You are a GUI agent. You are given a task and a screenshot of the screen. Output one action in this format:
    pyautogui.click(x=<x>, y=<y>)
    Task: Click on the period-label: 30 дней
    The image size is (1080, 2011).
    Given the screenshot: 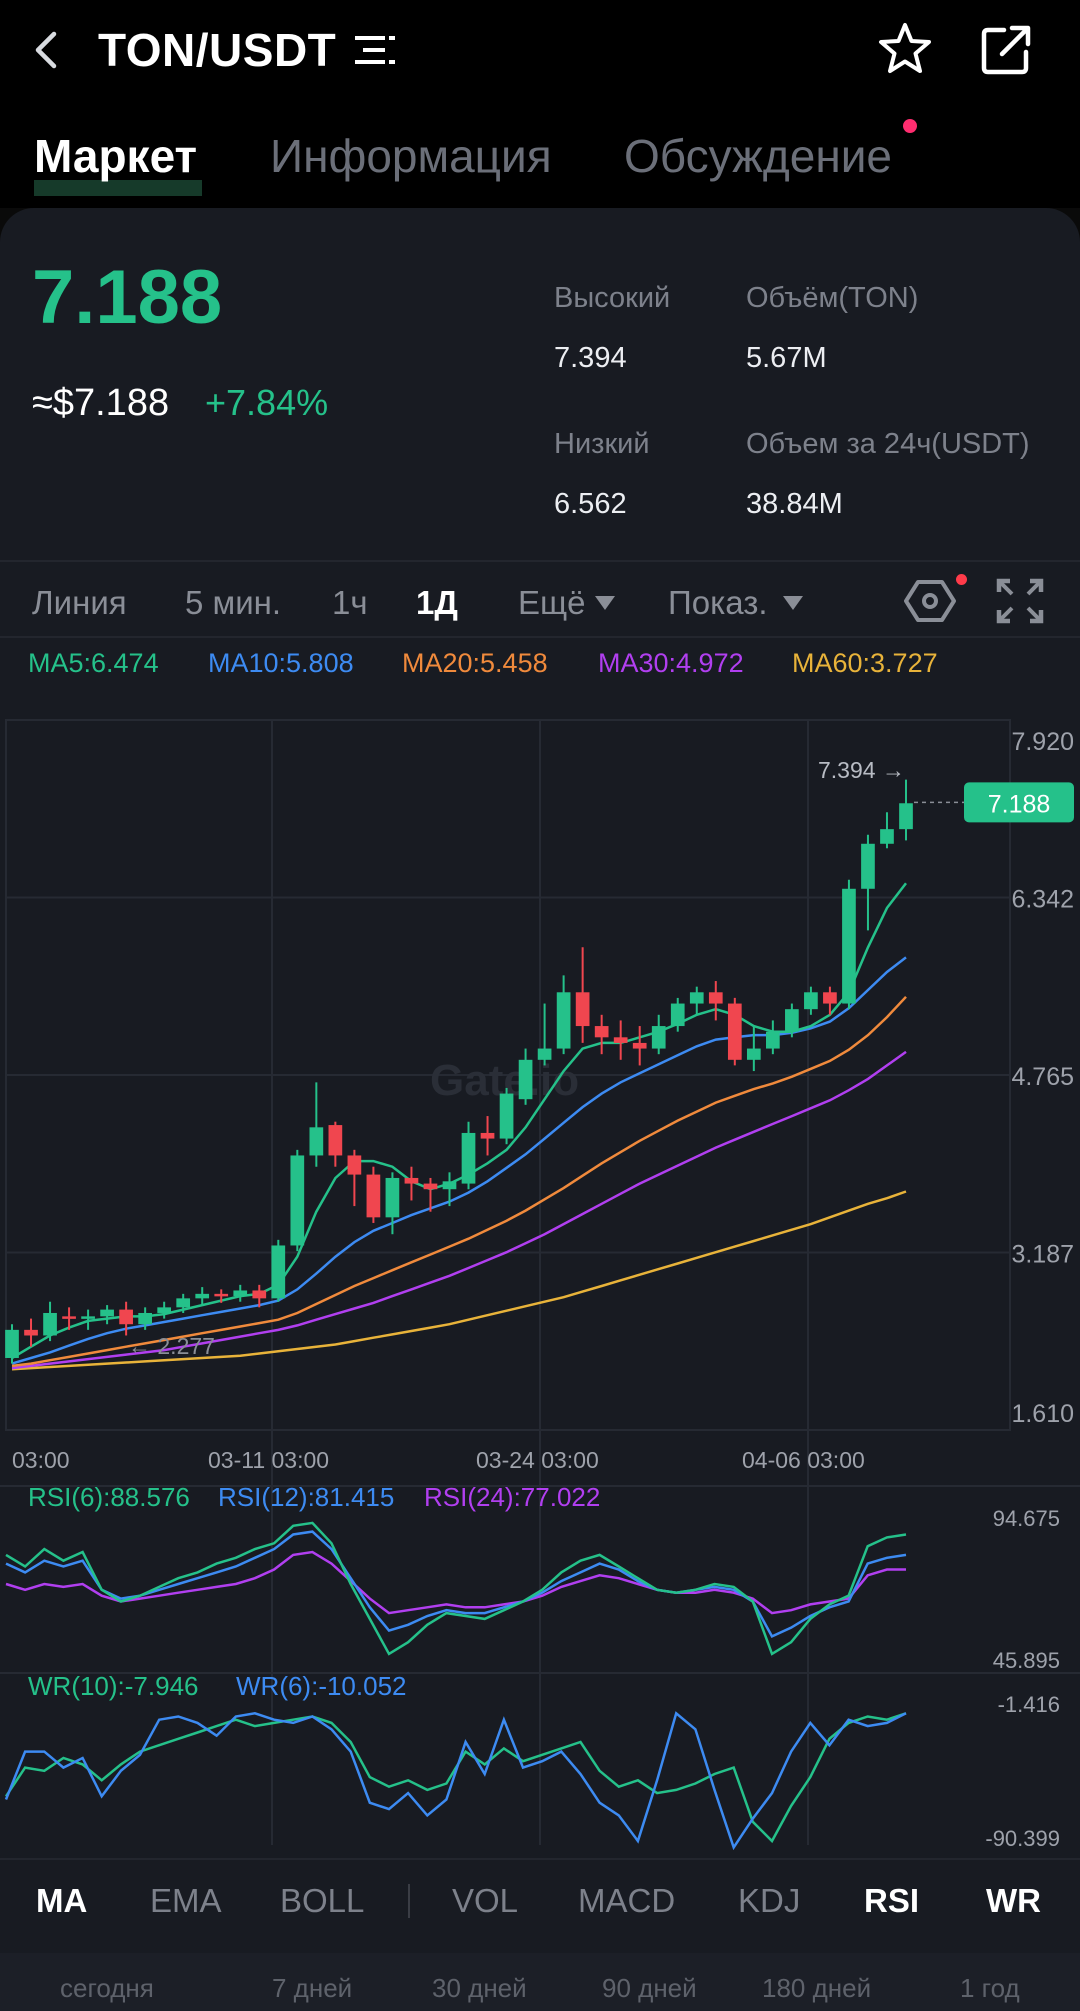 What is the action you would take?
    pyautogui.click(x=479, y=1988)
    